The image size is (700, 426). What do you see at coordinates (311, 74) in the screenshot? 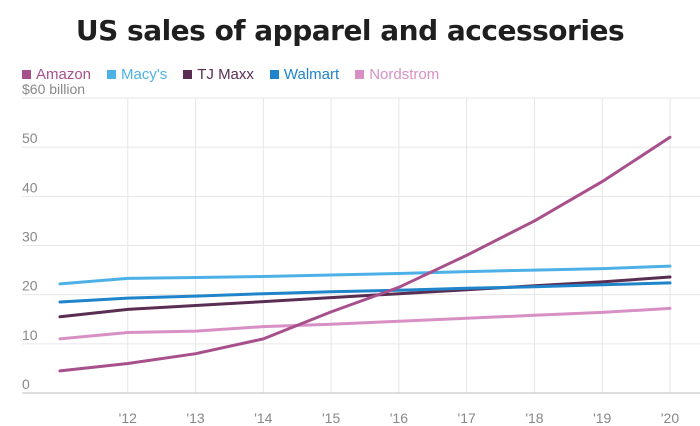
I see `legend-label-walmart: Walmart` at bounding box center [311, 74].